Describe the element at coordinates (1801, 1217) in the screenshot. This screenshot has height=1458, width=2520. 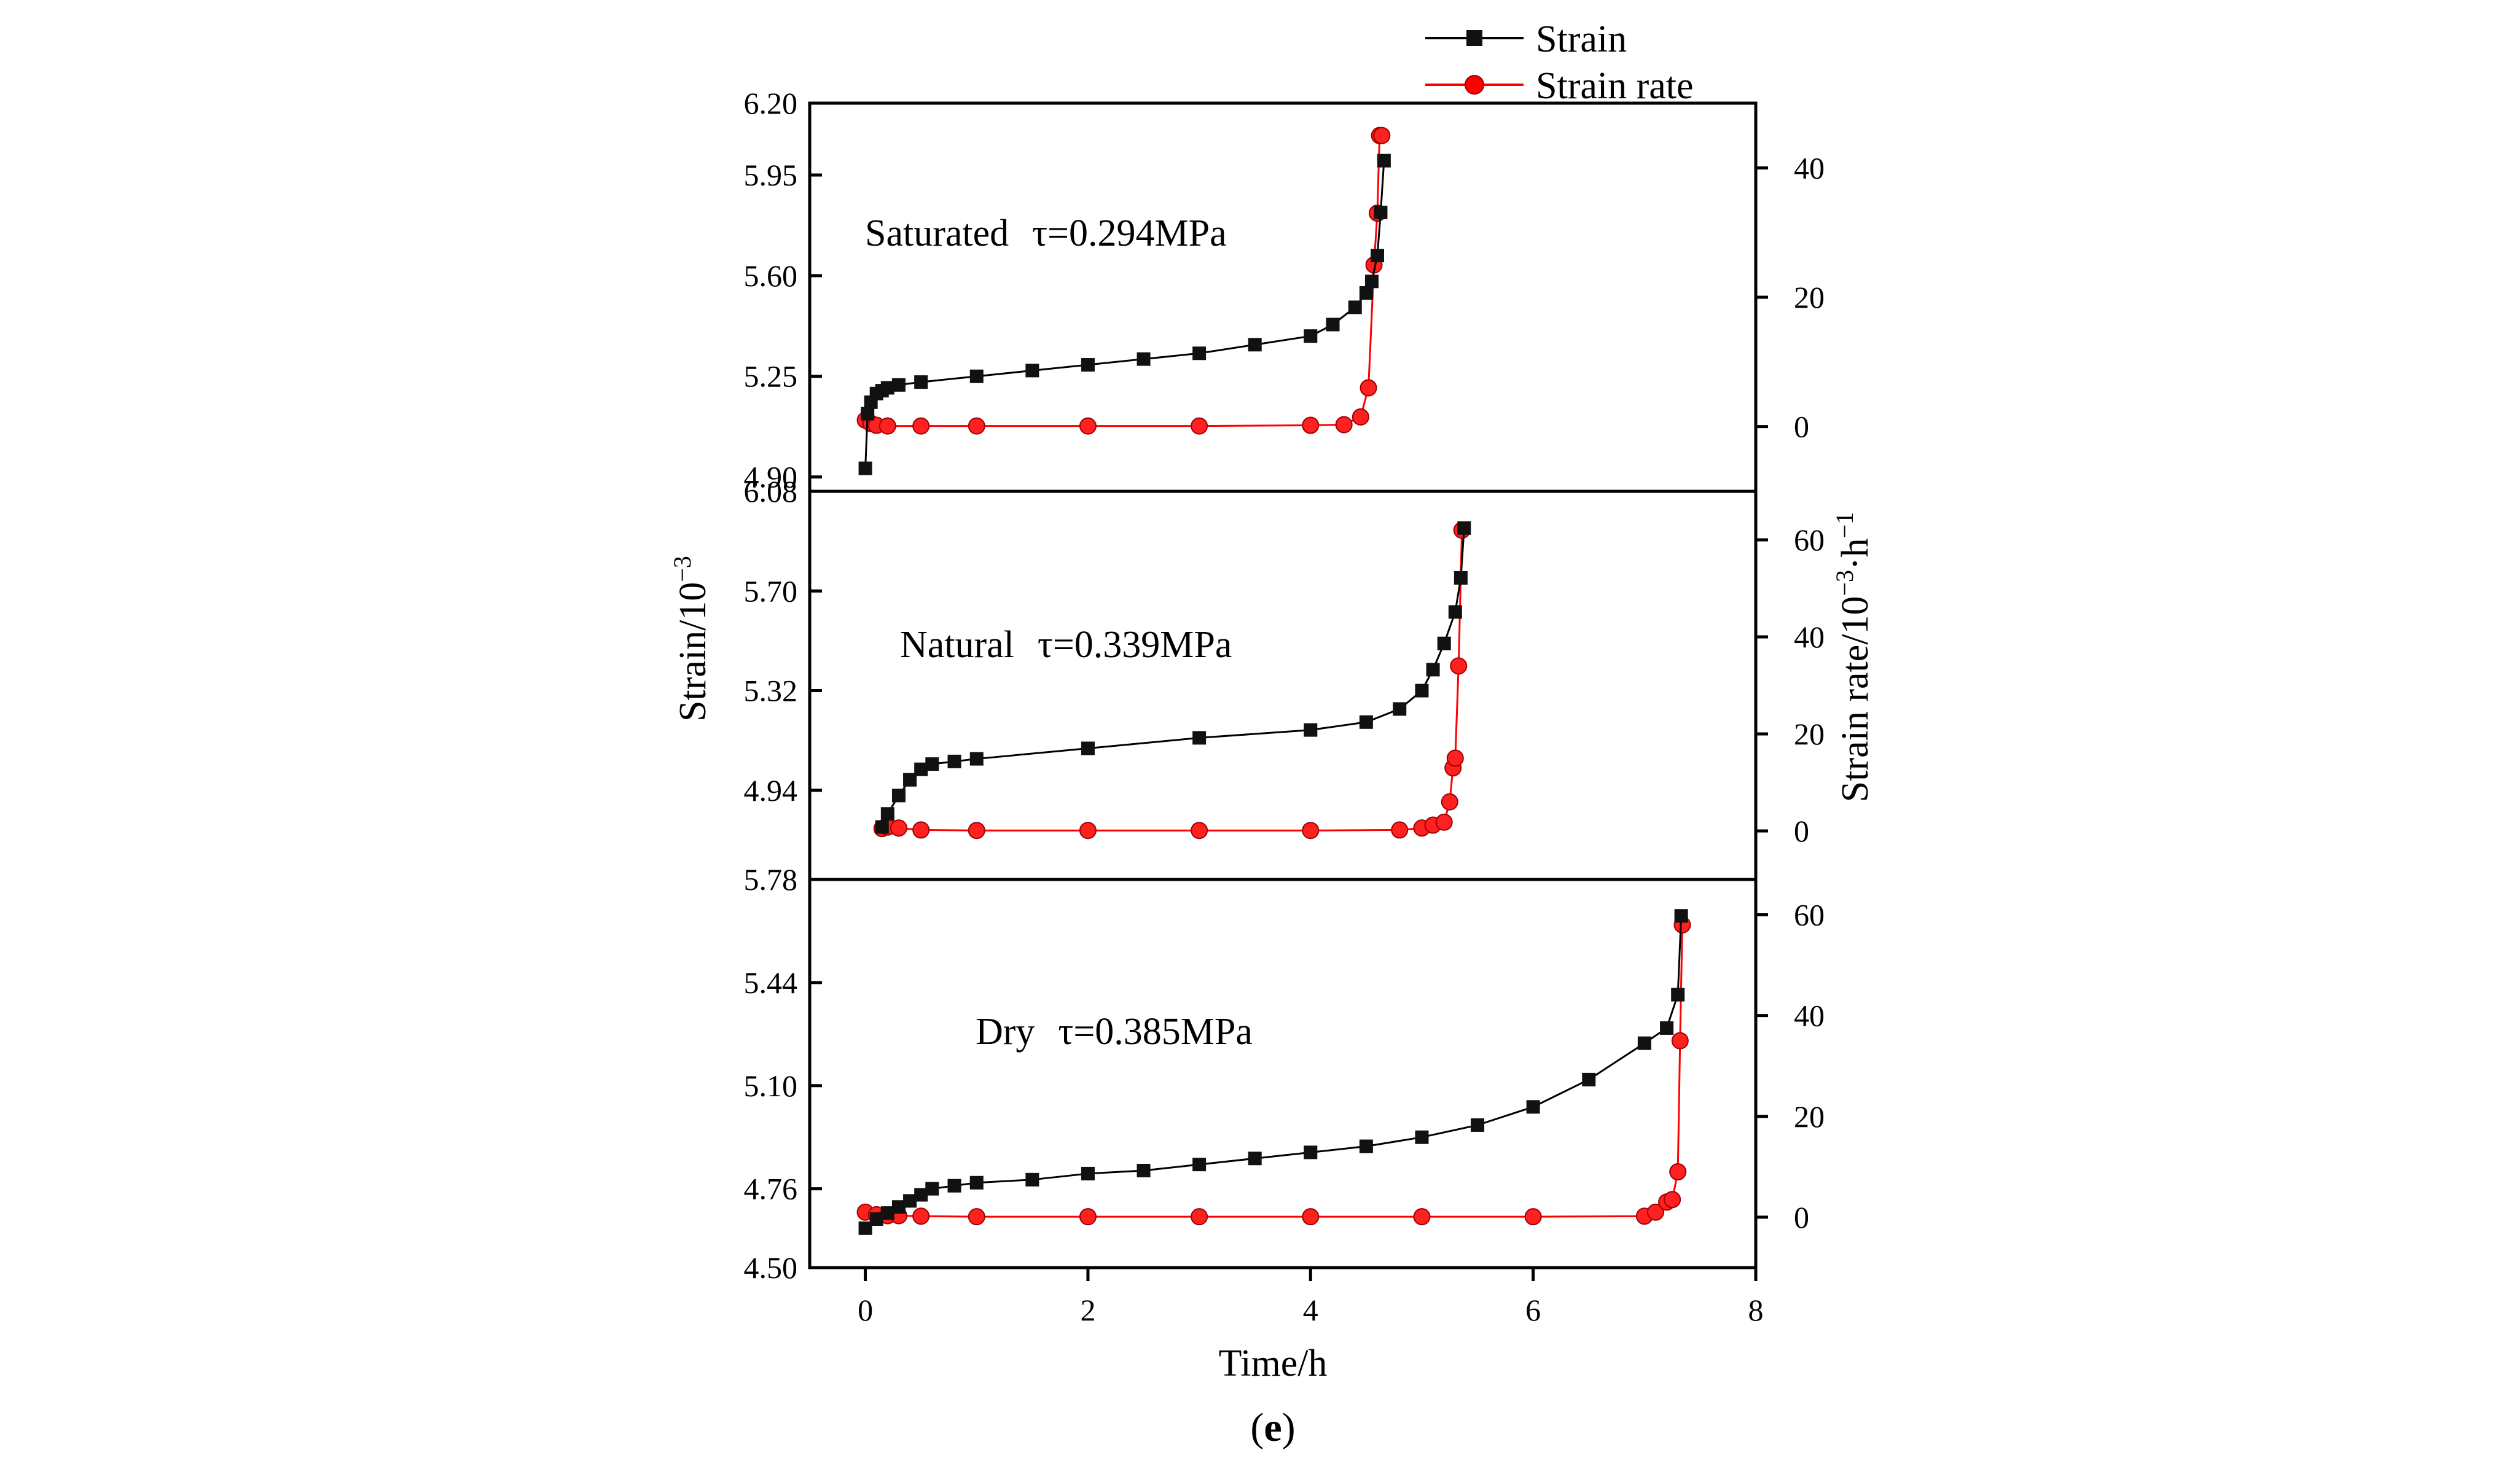
I see `rate-tick-label-dry: 0` at that location.